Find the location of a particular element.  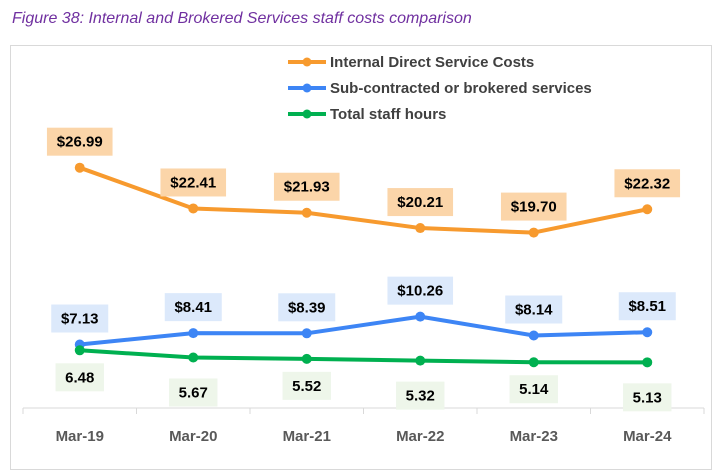

data-label: $20.21 is located at coordinates (420, 202).